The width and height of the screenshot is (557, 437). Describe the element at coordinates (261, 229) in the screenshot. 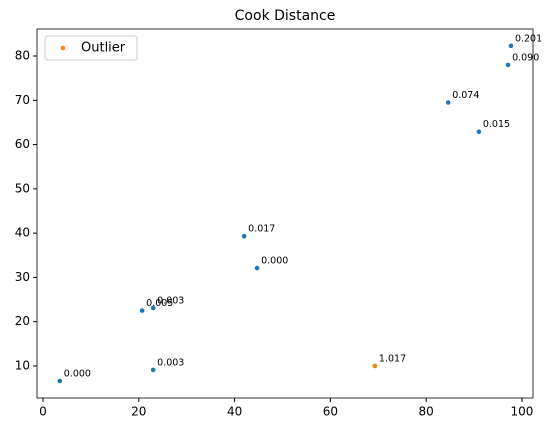

I see `point-label: 0.017` at that location.